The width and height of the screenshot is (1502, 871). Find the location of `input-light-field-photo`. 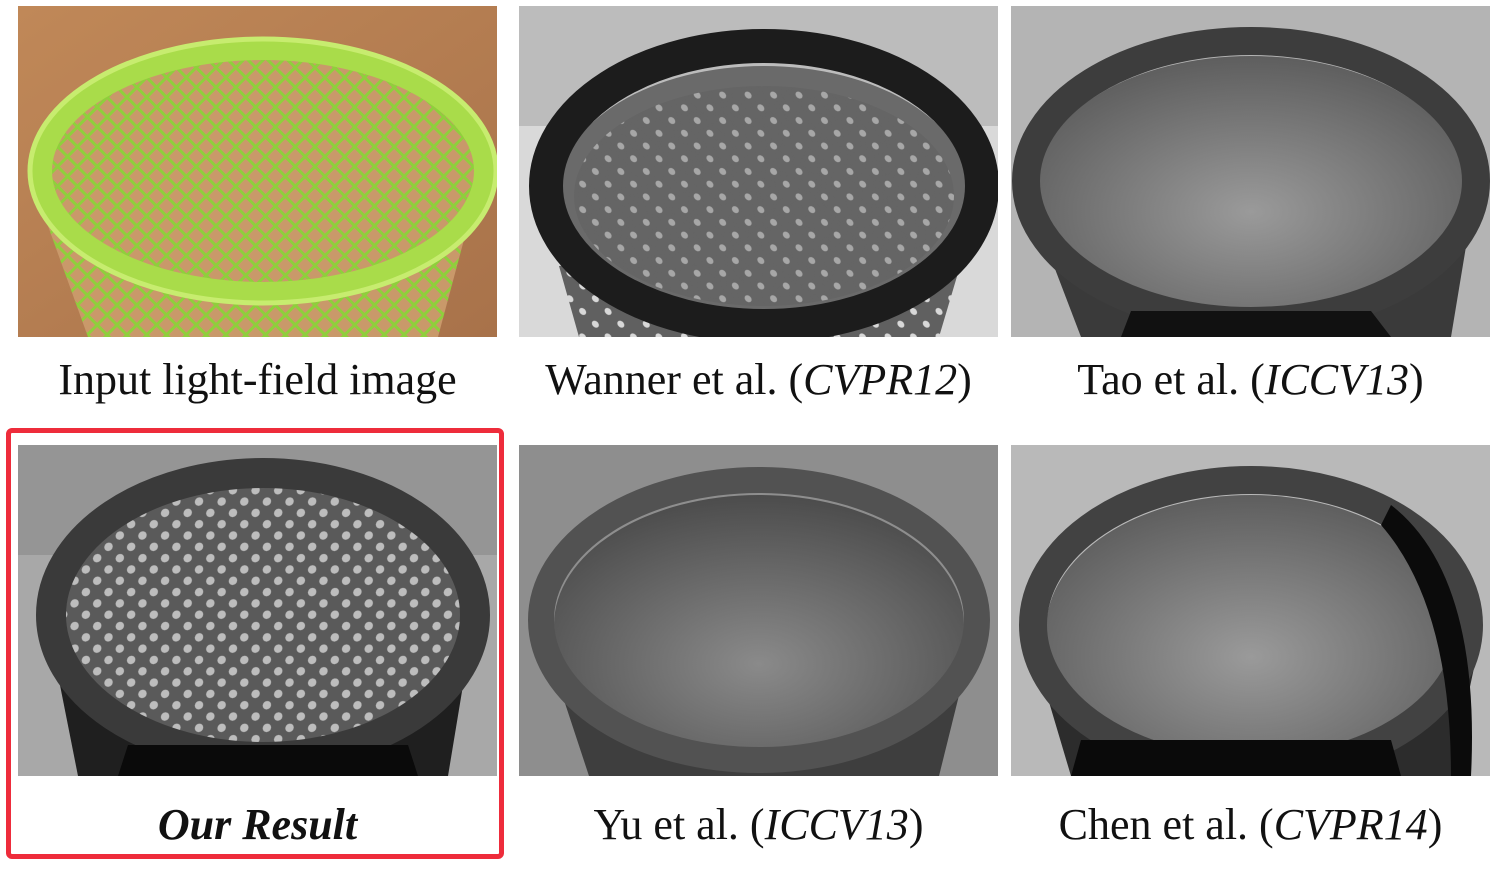

input-light-field-photo is located at coordinates (257, 171).